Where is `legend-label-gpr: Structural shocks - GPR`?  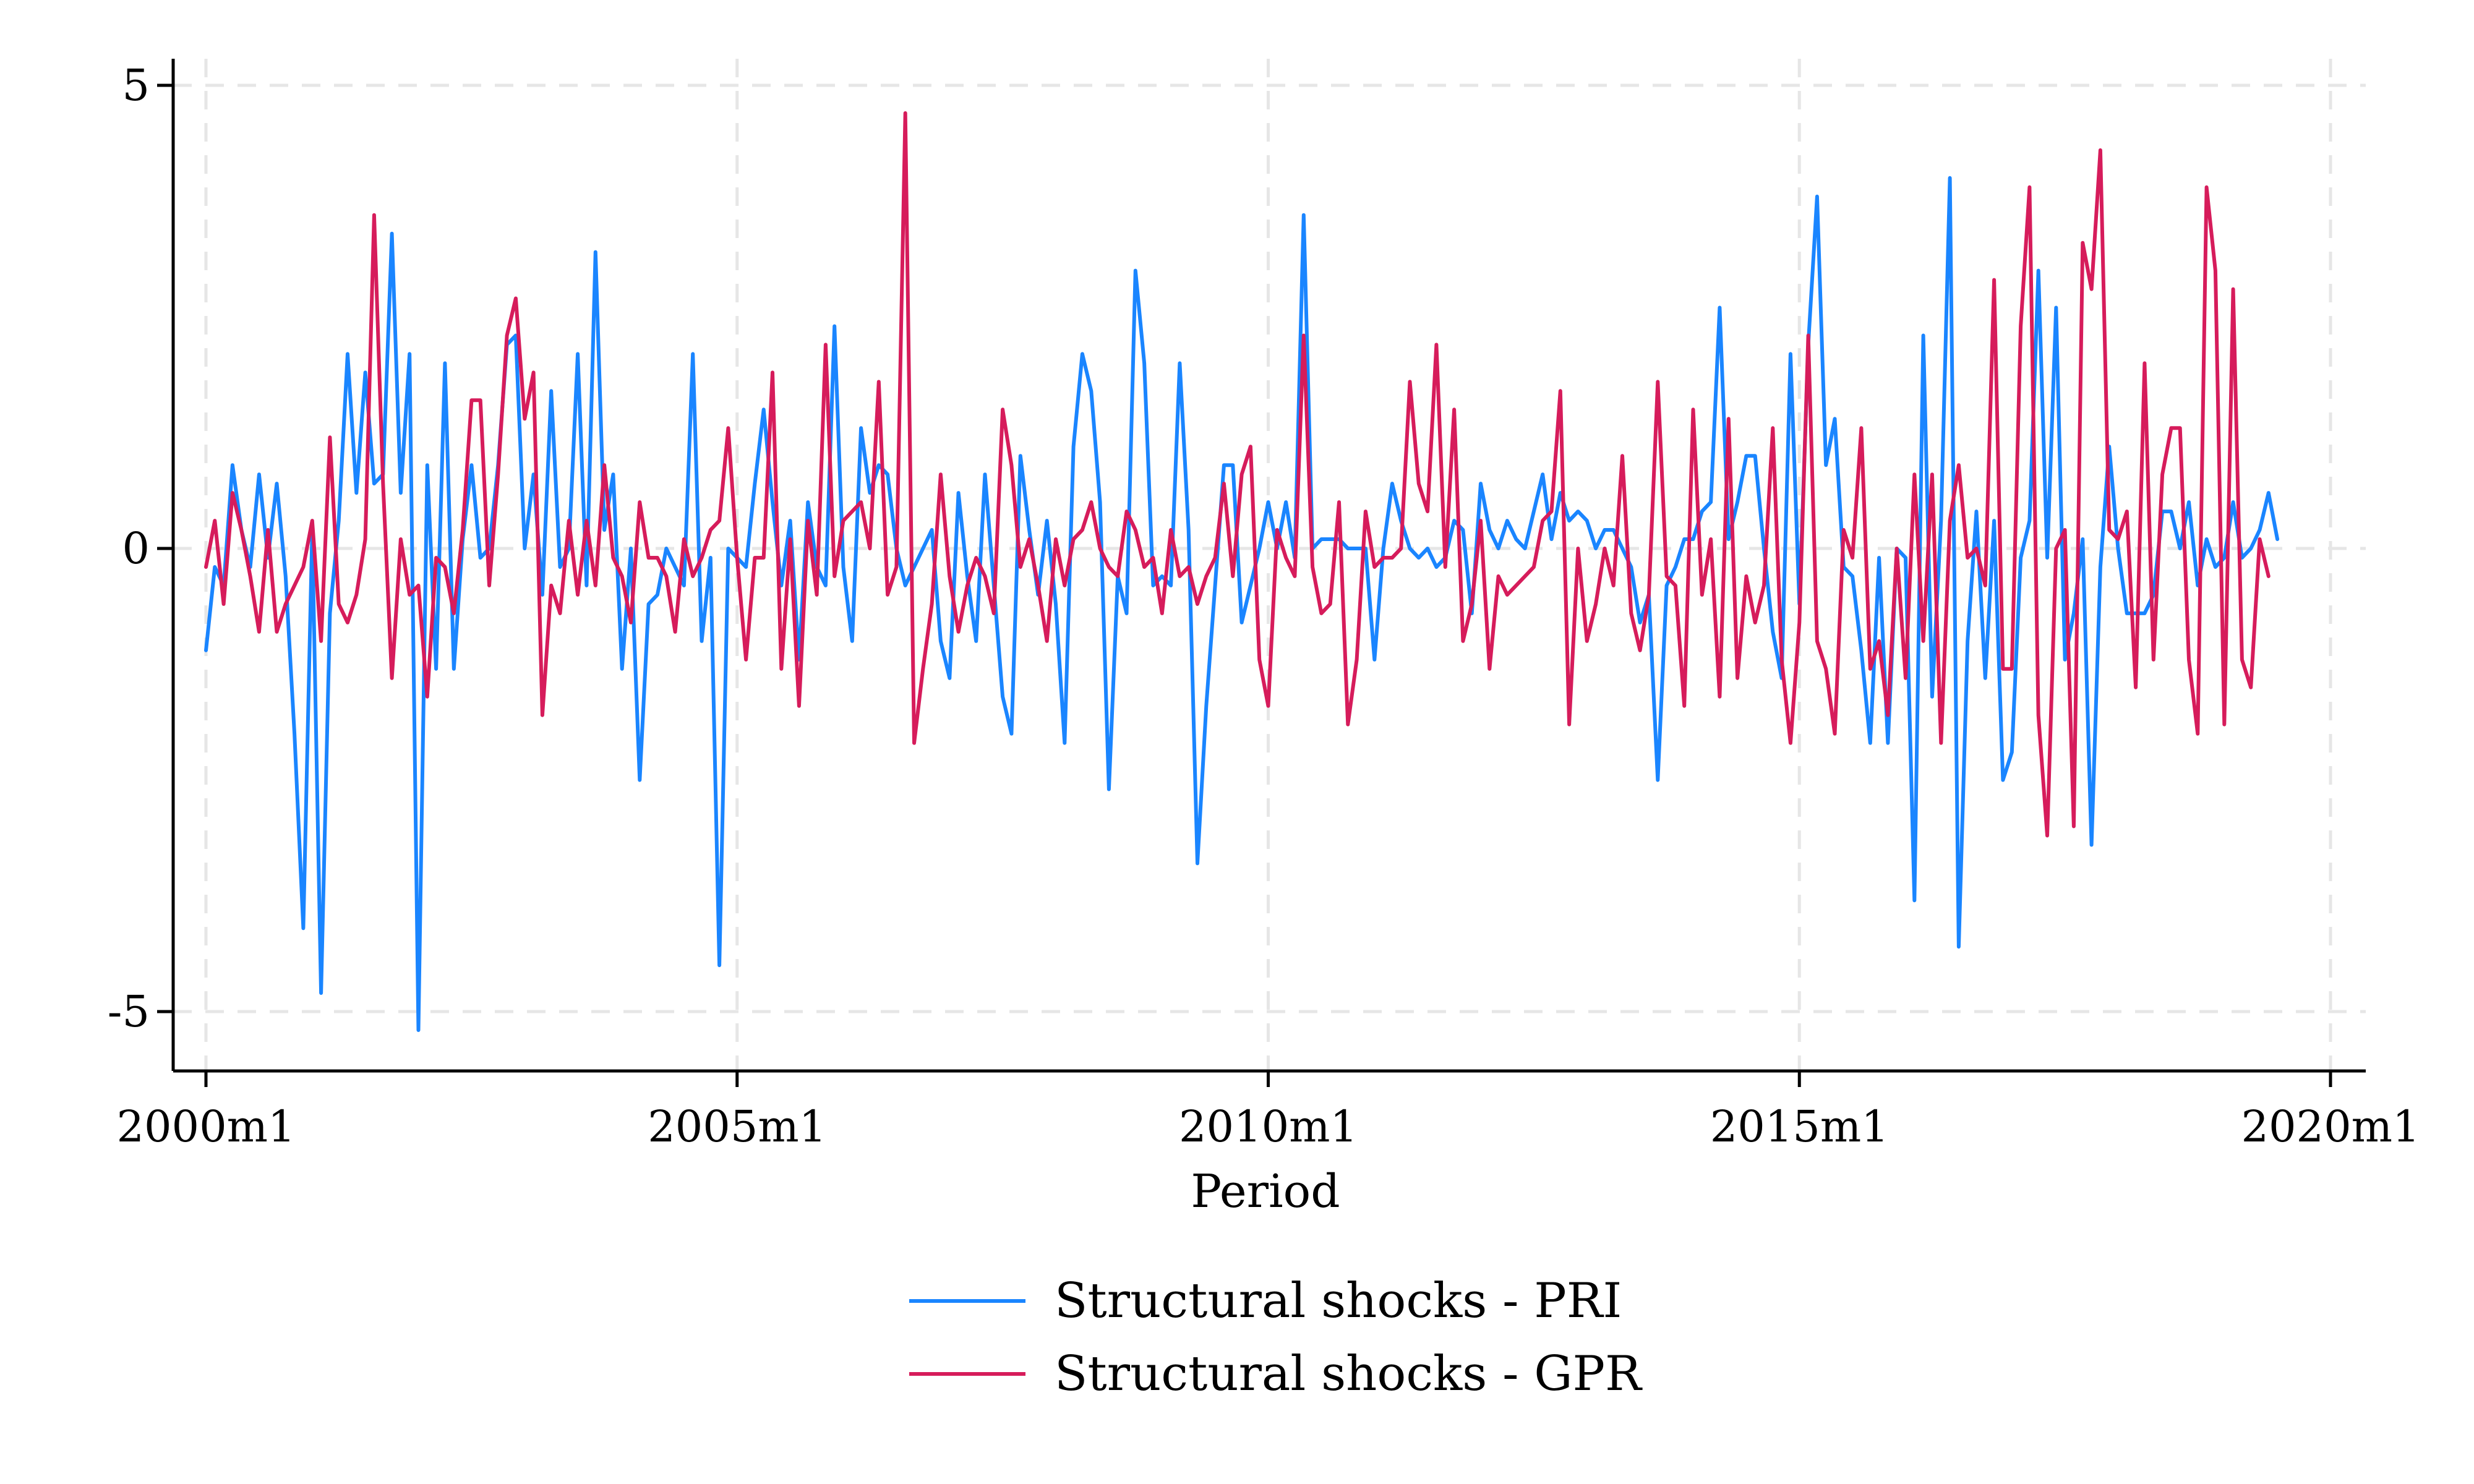 legend-label-gpr: Structural shocks - GPR is located at coordinates (1349, 1374).